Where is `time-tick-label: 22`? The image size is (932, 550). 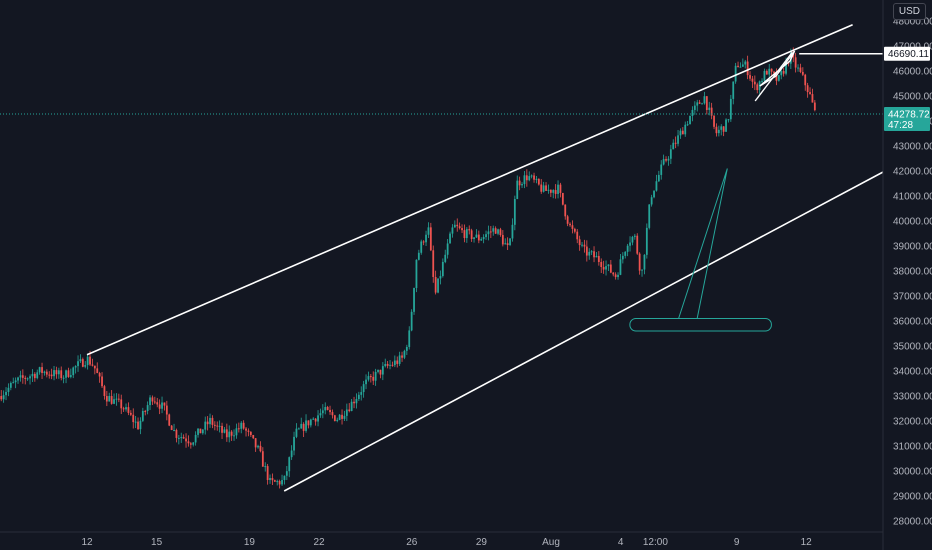
time-tick-label: 22 is located at coordinates (319, 542).